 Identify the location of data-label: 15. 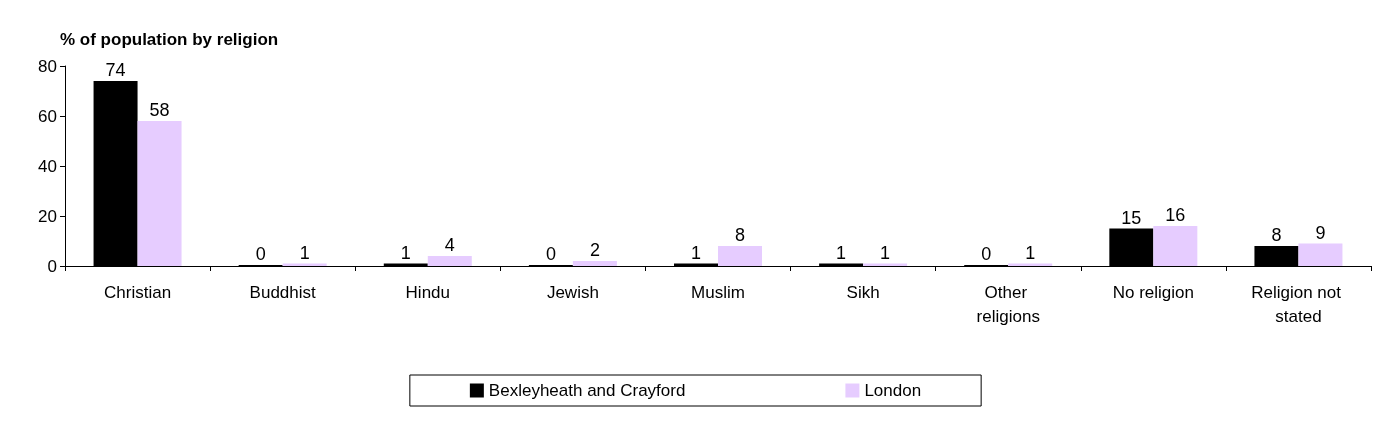
(1131, 217).